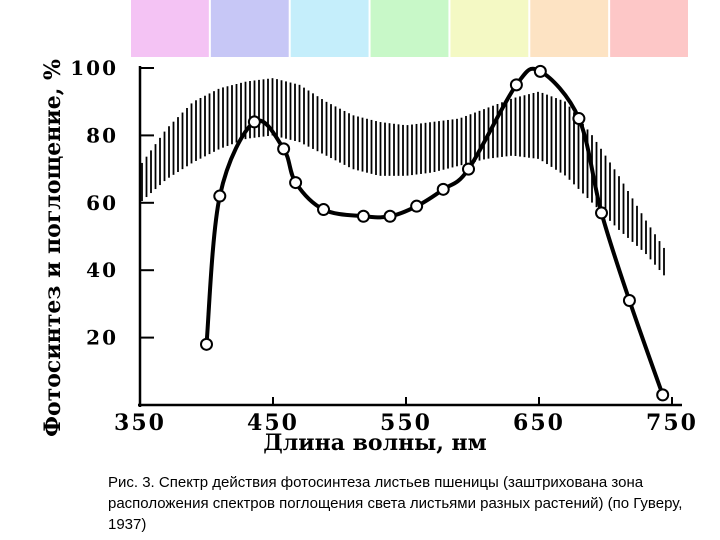 Image resolution: width=720 pixels, height=540 pixels. I want to click on y-tick-label: 40, so click(102, 270).